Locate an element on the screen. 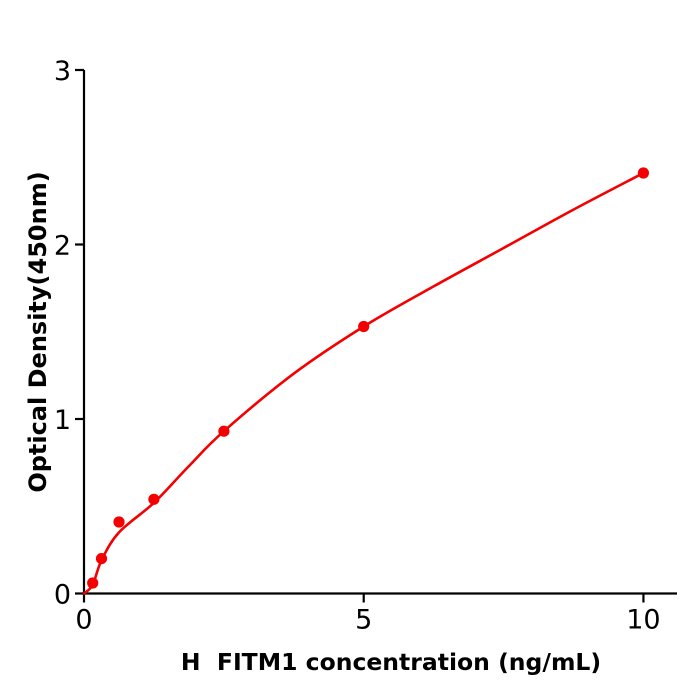 The width and height of the screenshot is (700, 700). y-tick-label: 1 is located at coordinates (62, 420).